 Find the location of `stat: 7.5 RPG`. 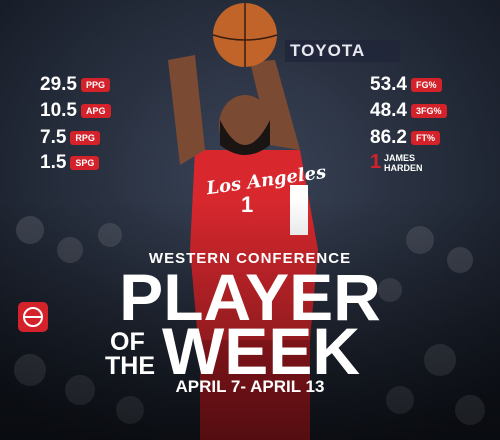

stat: 7.5 RPG is located at coordinates (70, 138).